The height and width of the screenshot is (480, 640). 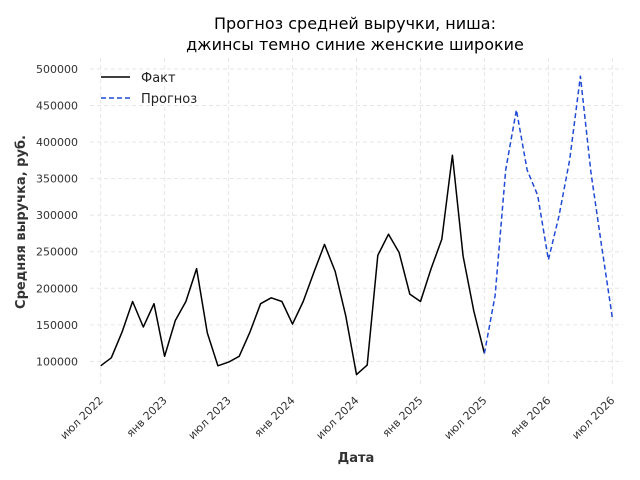 I want to click on x-tick-label: июл 2026, so click(x=593, y=418).